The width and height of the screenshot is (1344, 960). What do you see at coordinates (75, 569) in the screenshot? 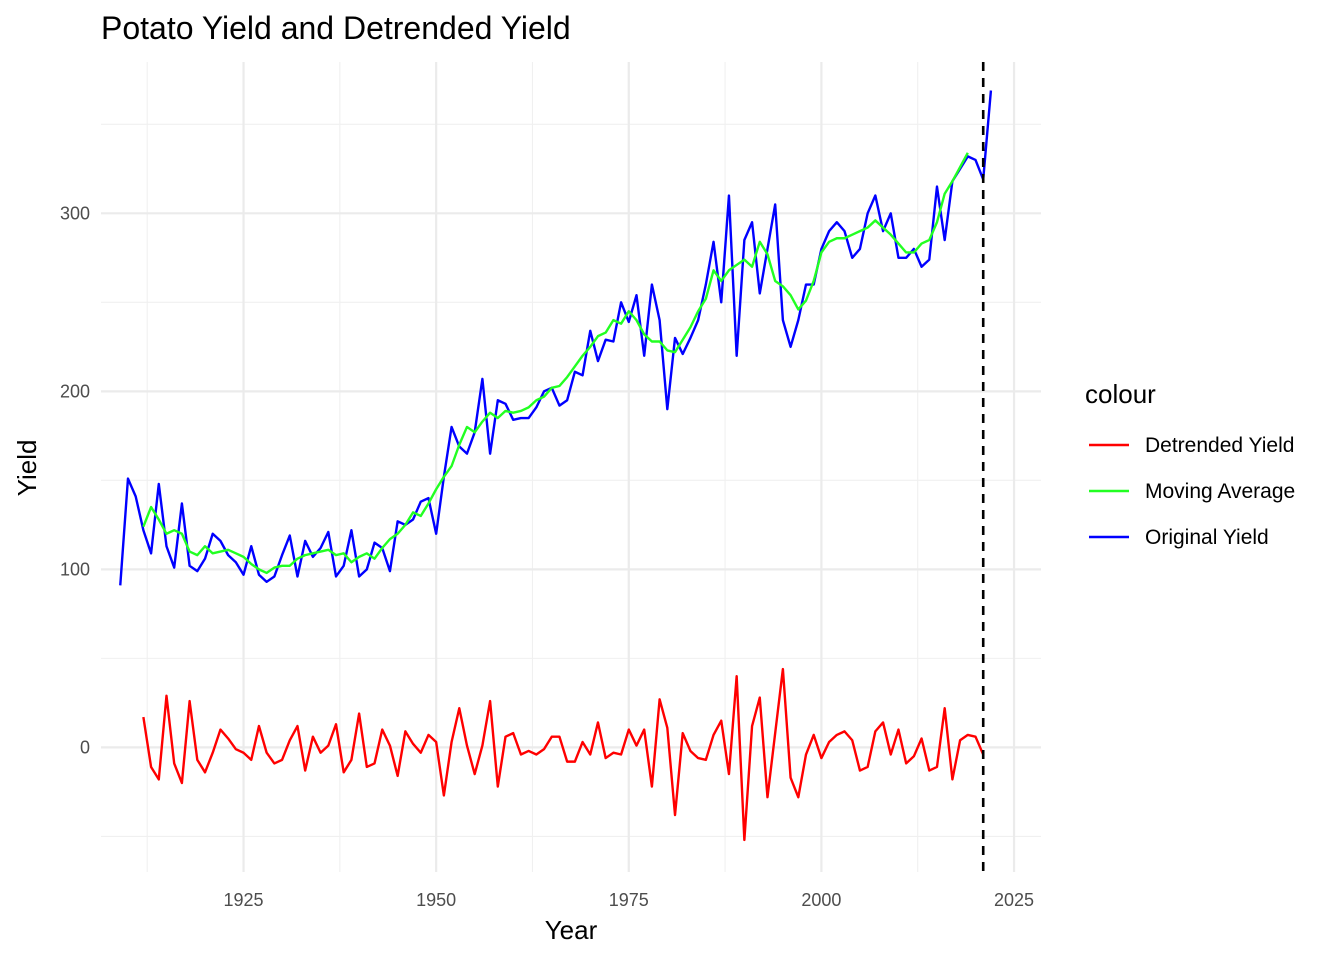
I see `y-tick-label: 100` at bounding box center [75, 569].